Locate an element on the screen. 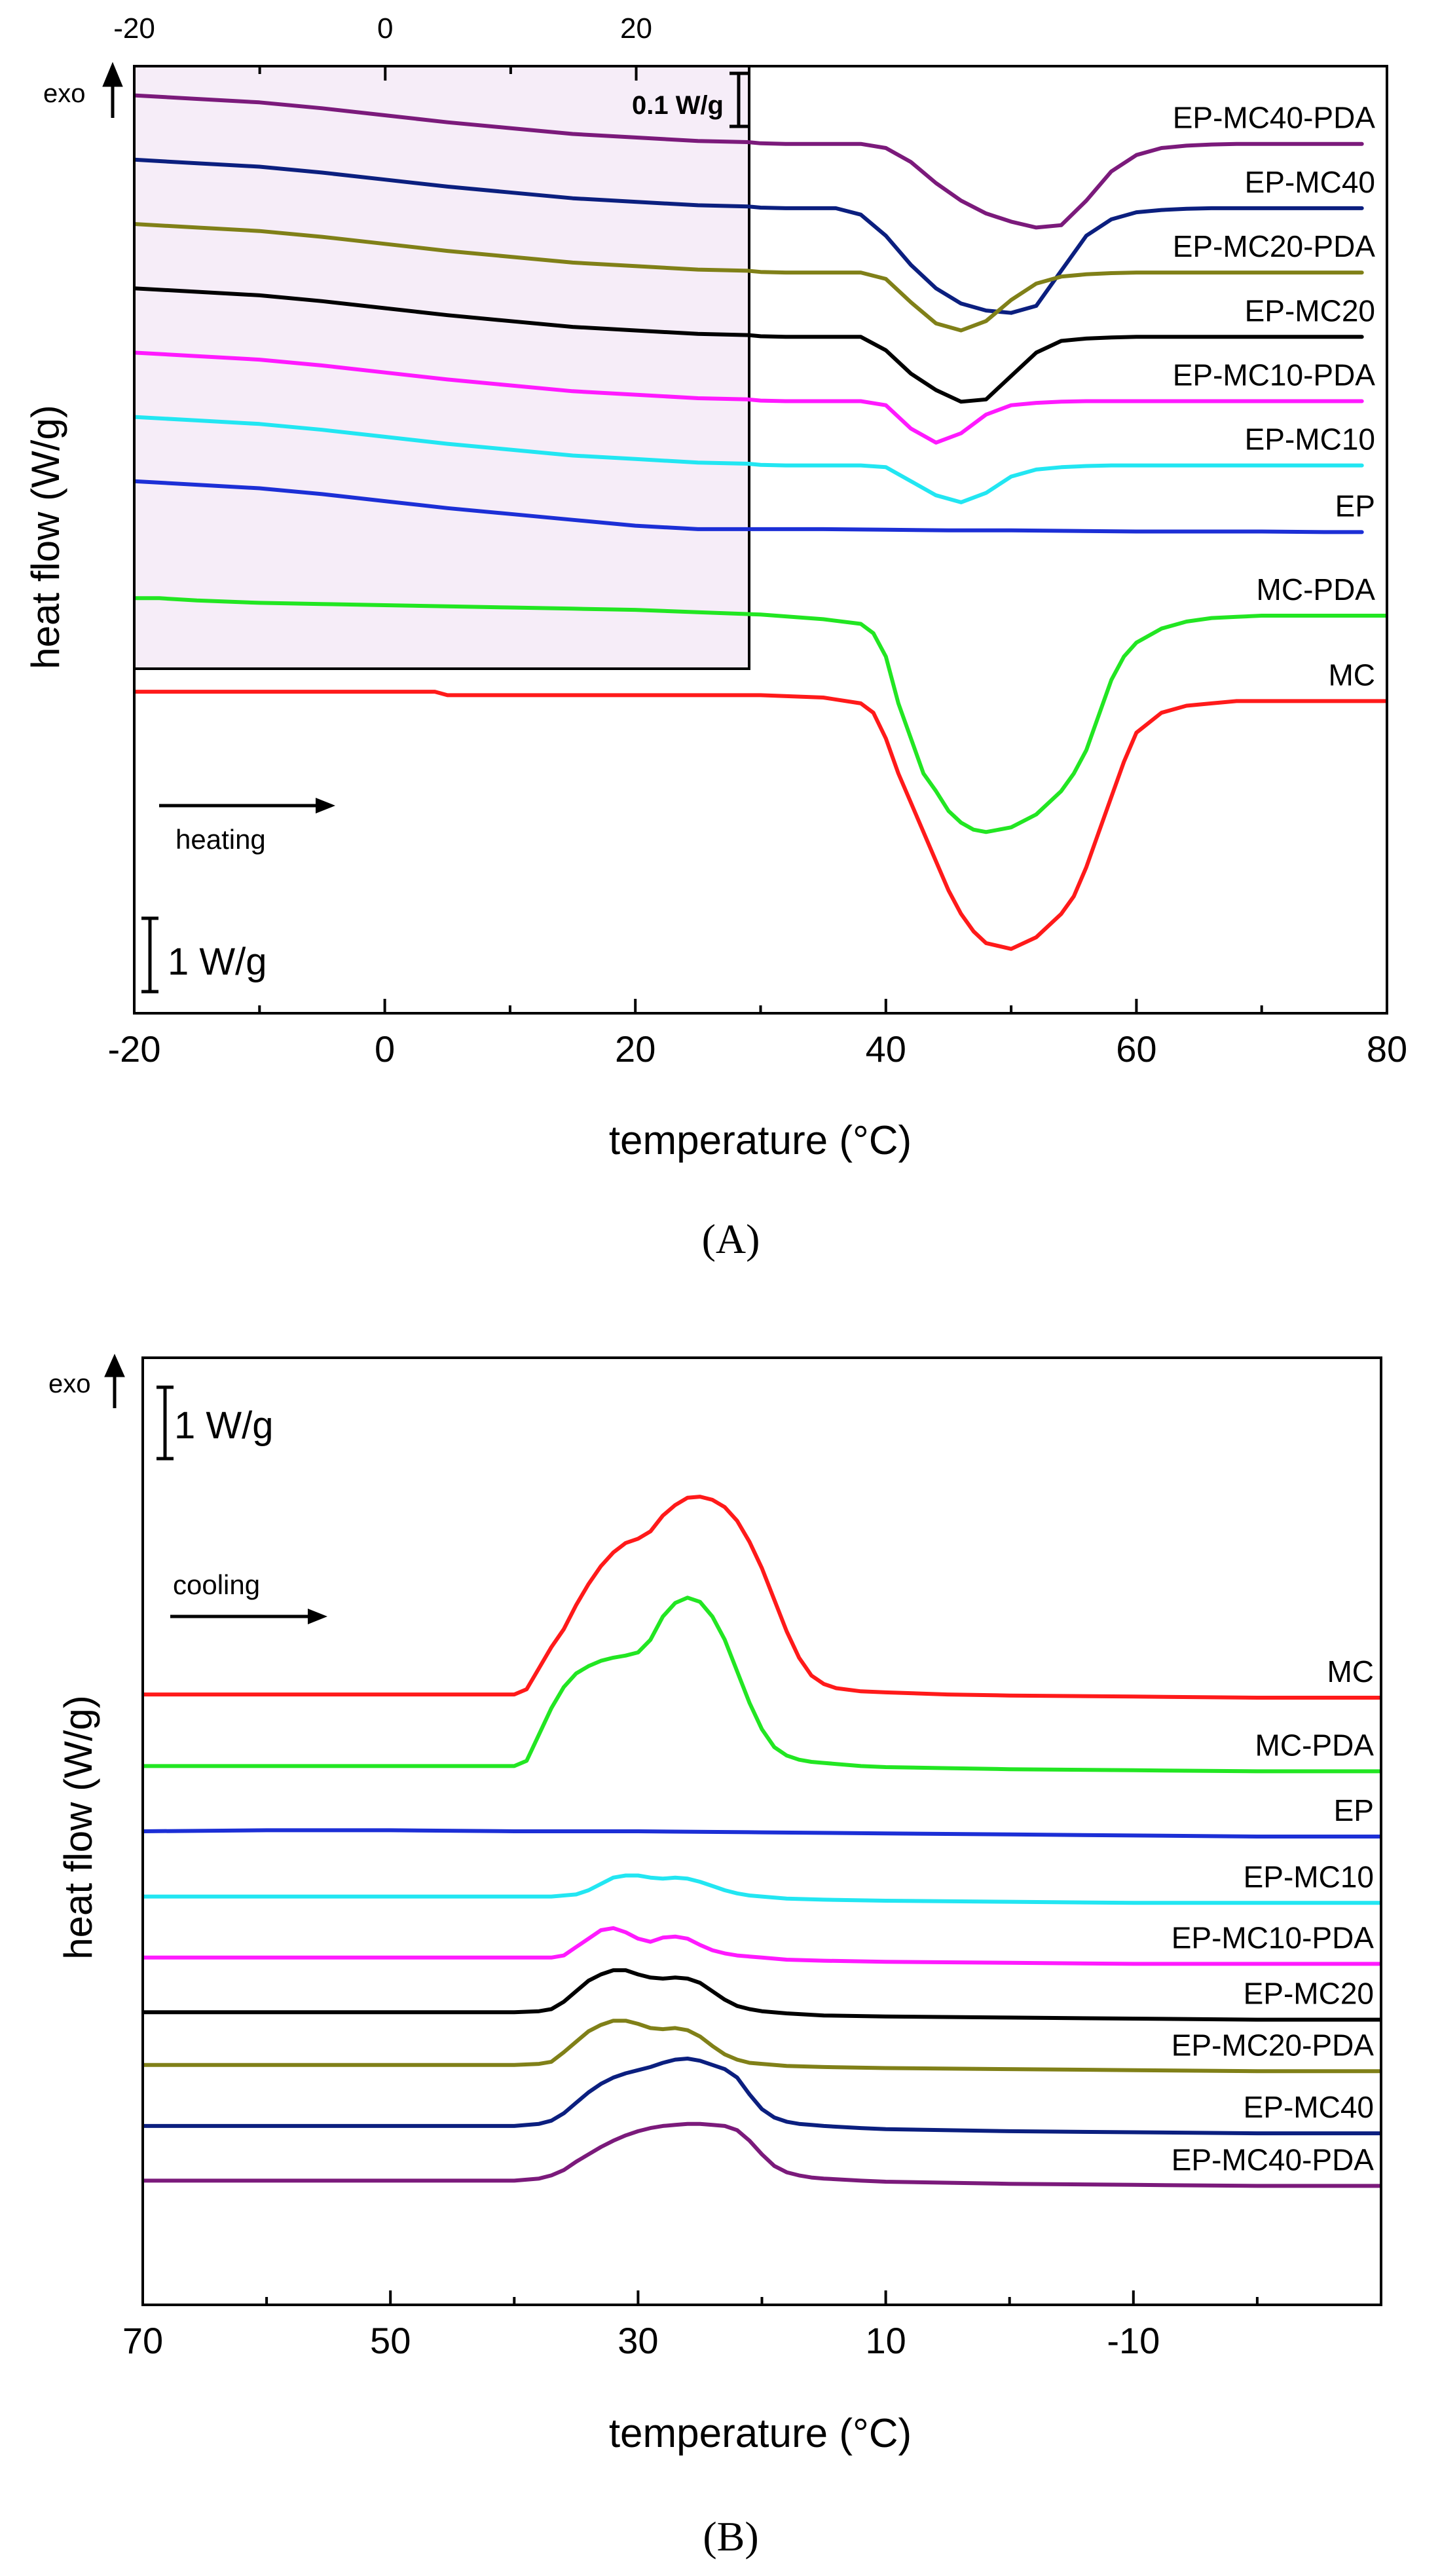 The image size is (1440, 2576). b-label-ep: EP is located at coordinates (1354, 1810).